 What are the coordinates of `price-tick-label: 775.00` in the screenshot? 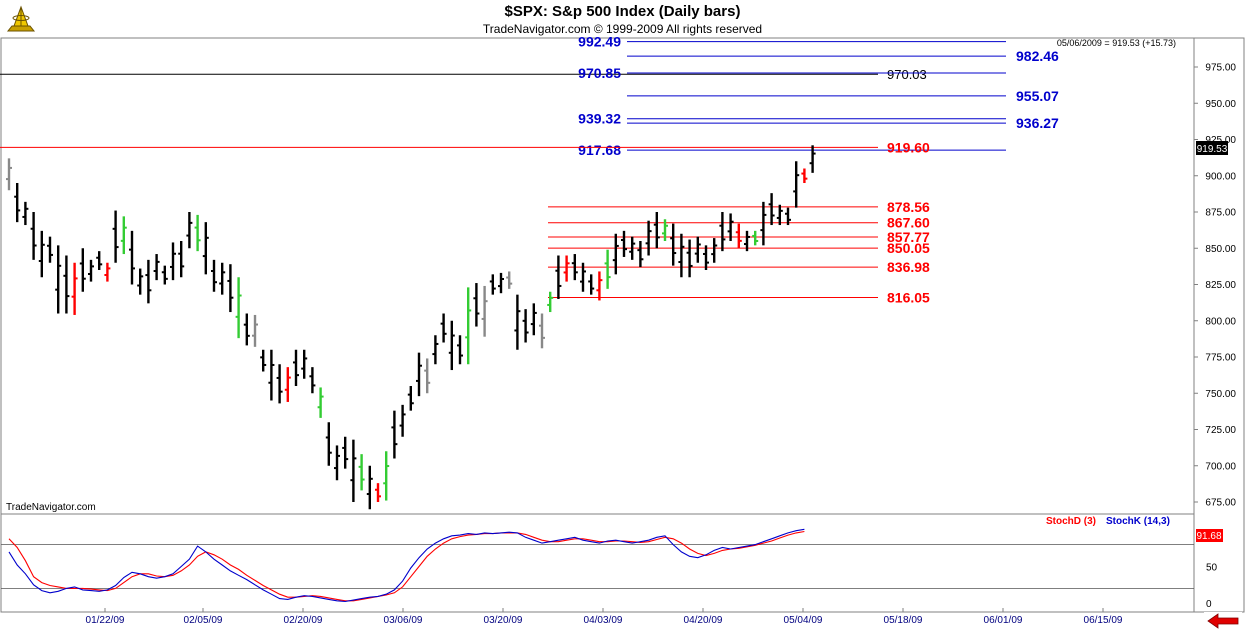 It's located at (1220, 358).